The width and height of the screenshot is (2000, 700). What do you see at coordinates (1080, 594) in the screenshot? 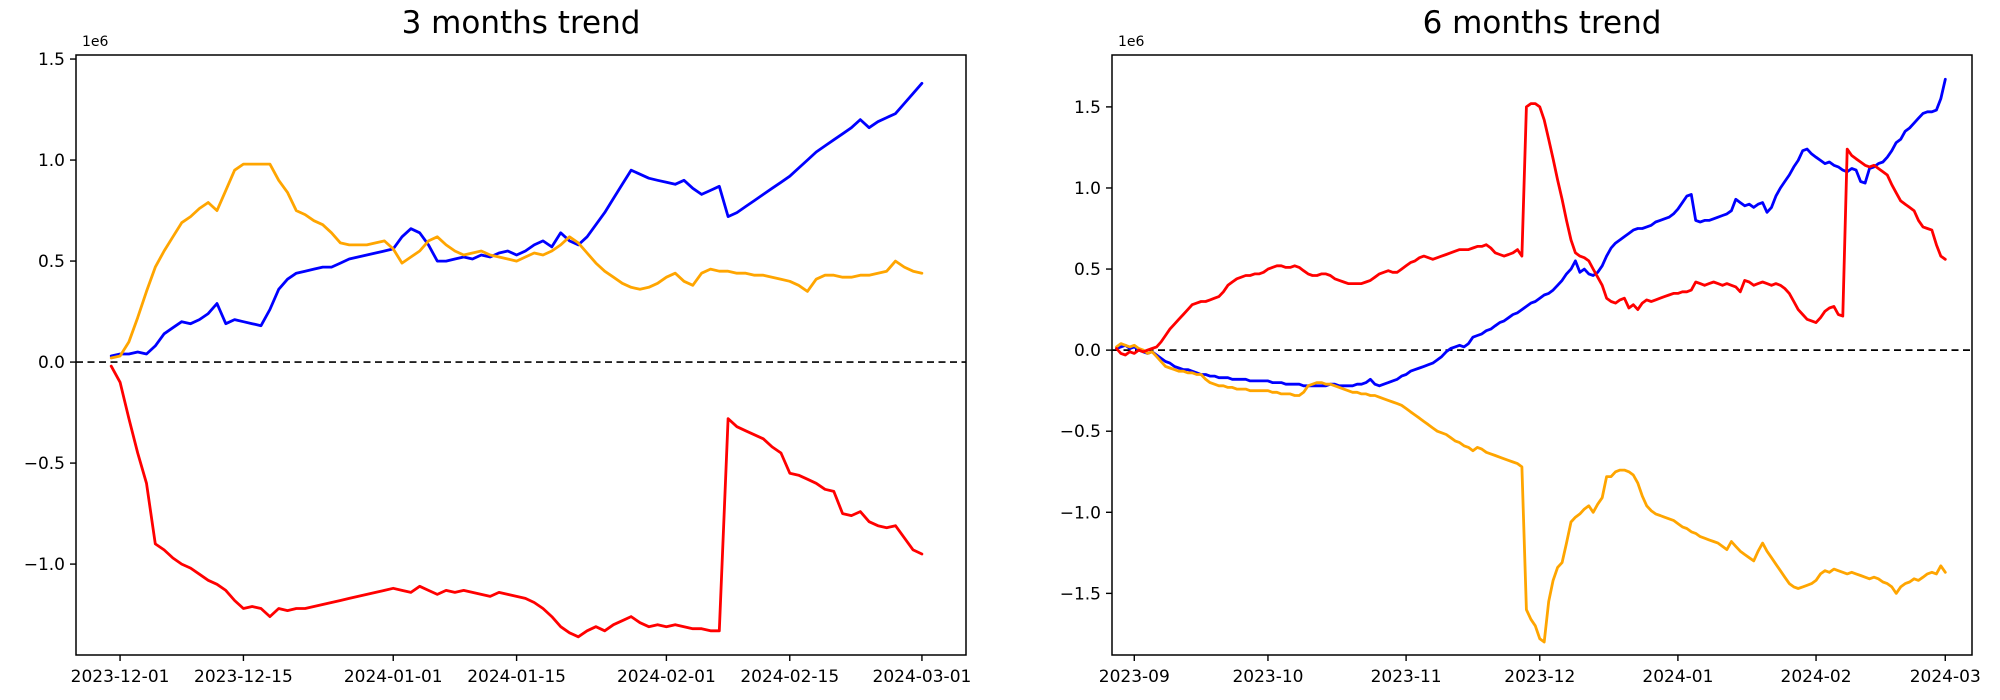
I see `y-tick-label: −1.5` at bounding box center [1080, 594].